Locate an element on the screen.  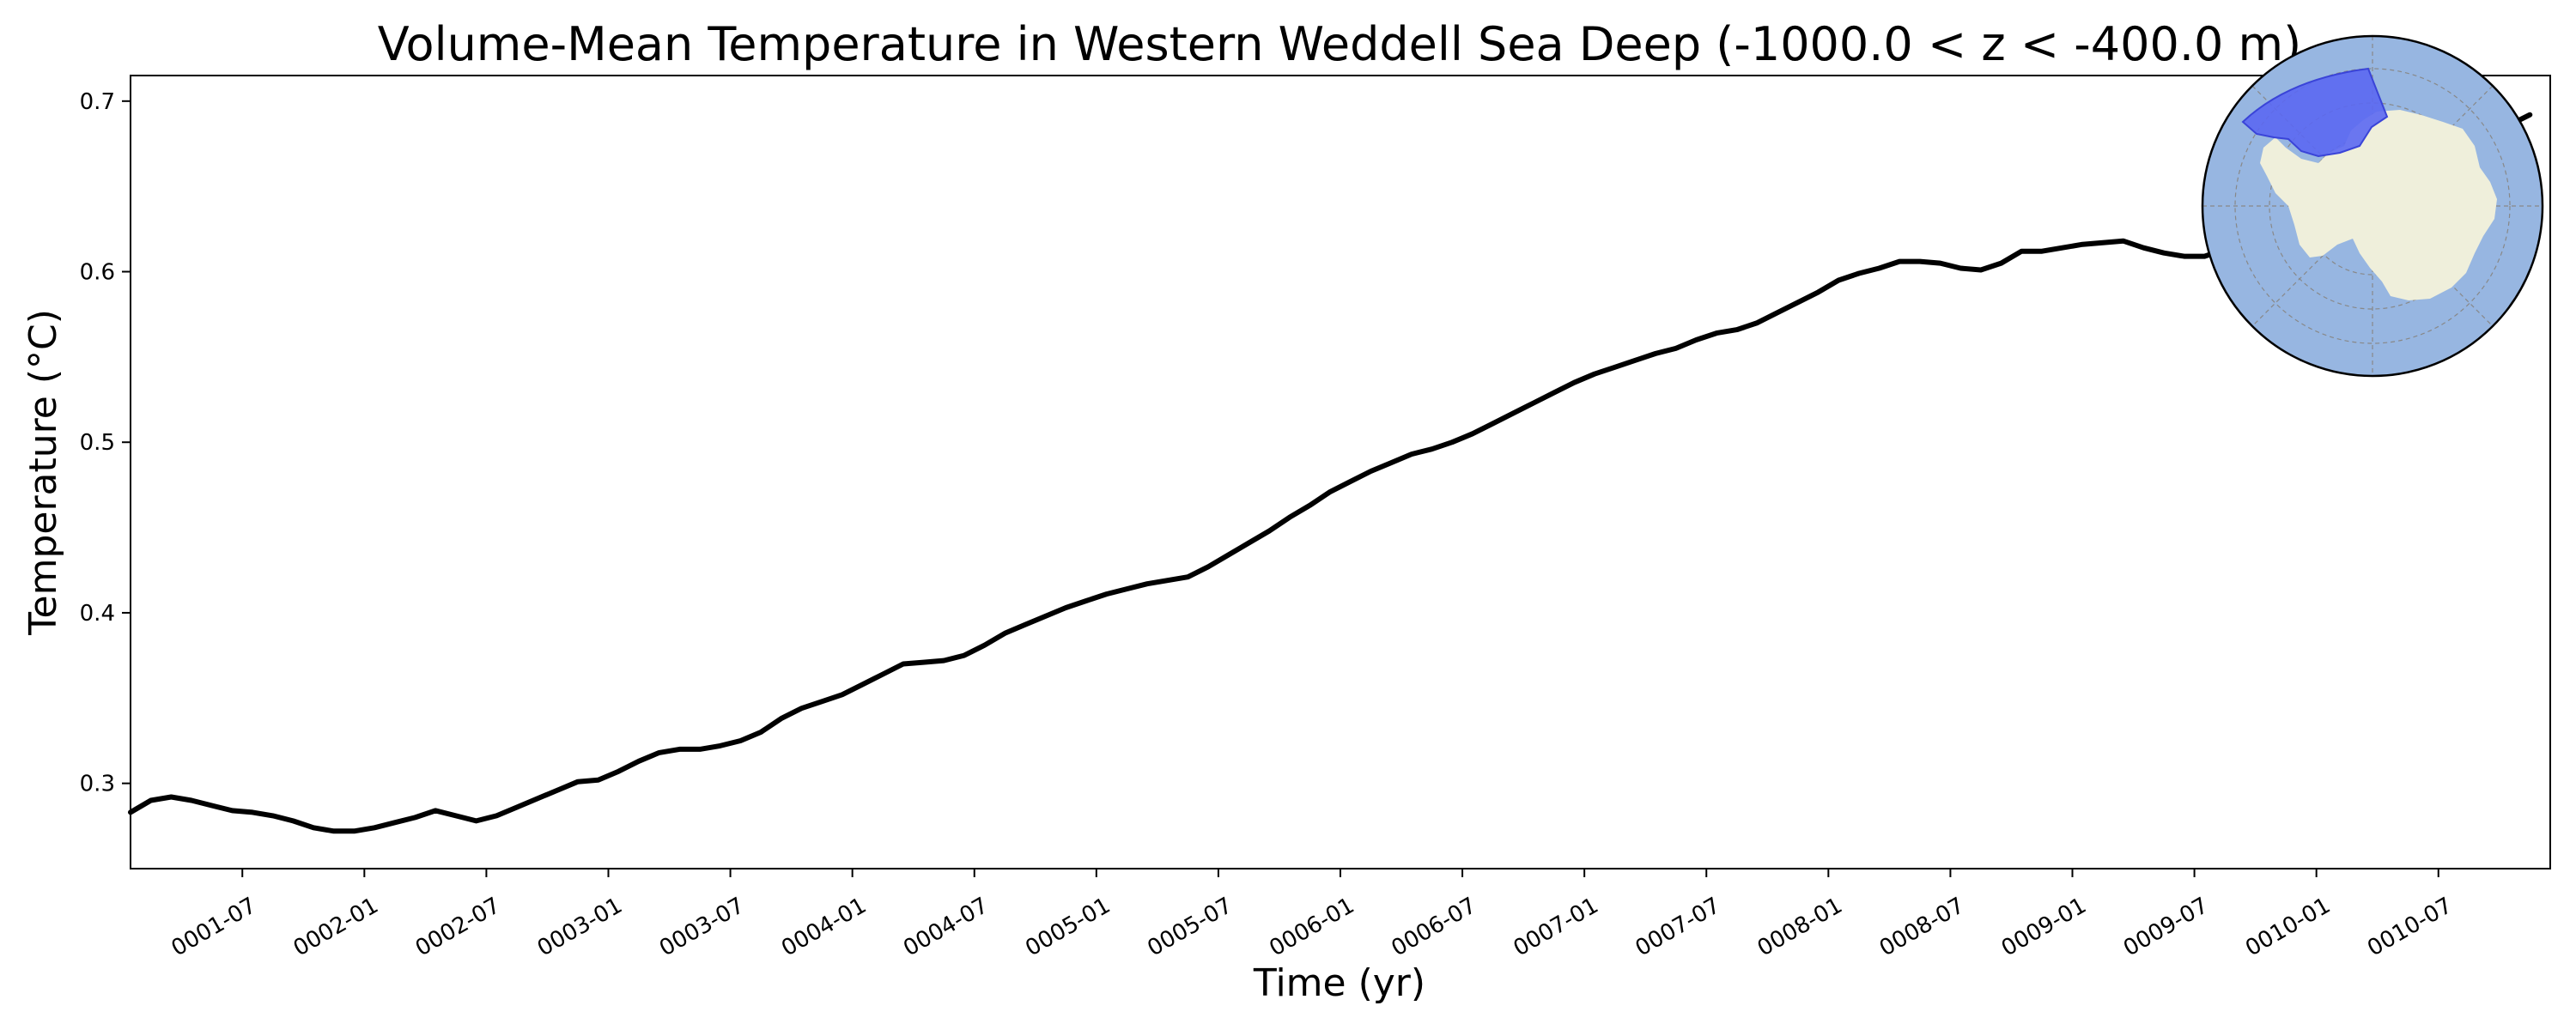
y-tick-label: 0.4 is located at coordinates (98, 614).